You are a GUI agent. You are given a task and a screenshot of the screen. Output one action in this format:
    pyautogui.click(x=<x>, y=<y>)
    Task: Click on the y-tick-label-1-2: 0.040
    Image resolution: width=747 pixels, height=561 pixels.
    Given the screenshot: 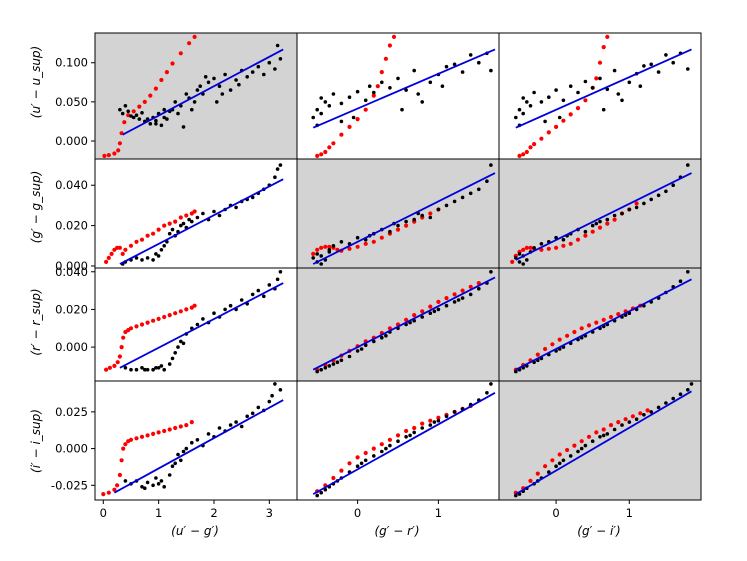 What is the action you would take?
    pyautogui.click(x=71, y=185)
    